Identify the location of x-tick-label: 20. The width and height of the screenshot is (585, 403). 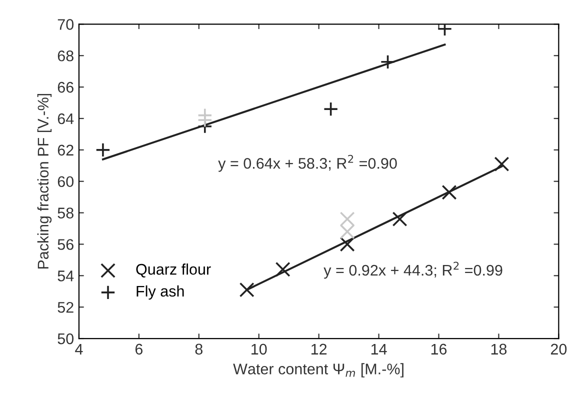
(558, 349).